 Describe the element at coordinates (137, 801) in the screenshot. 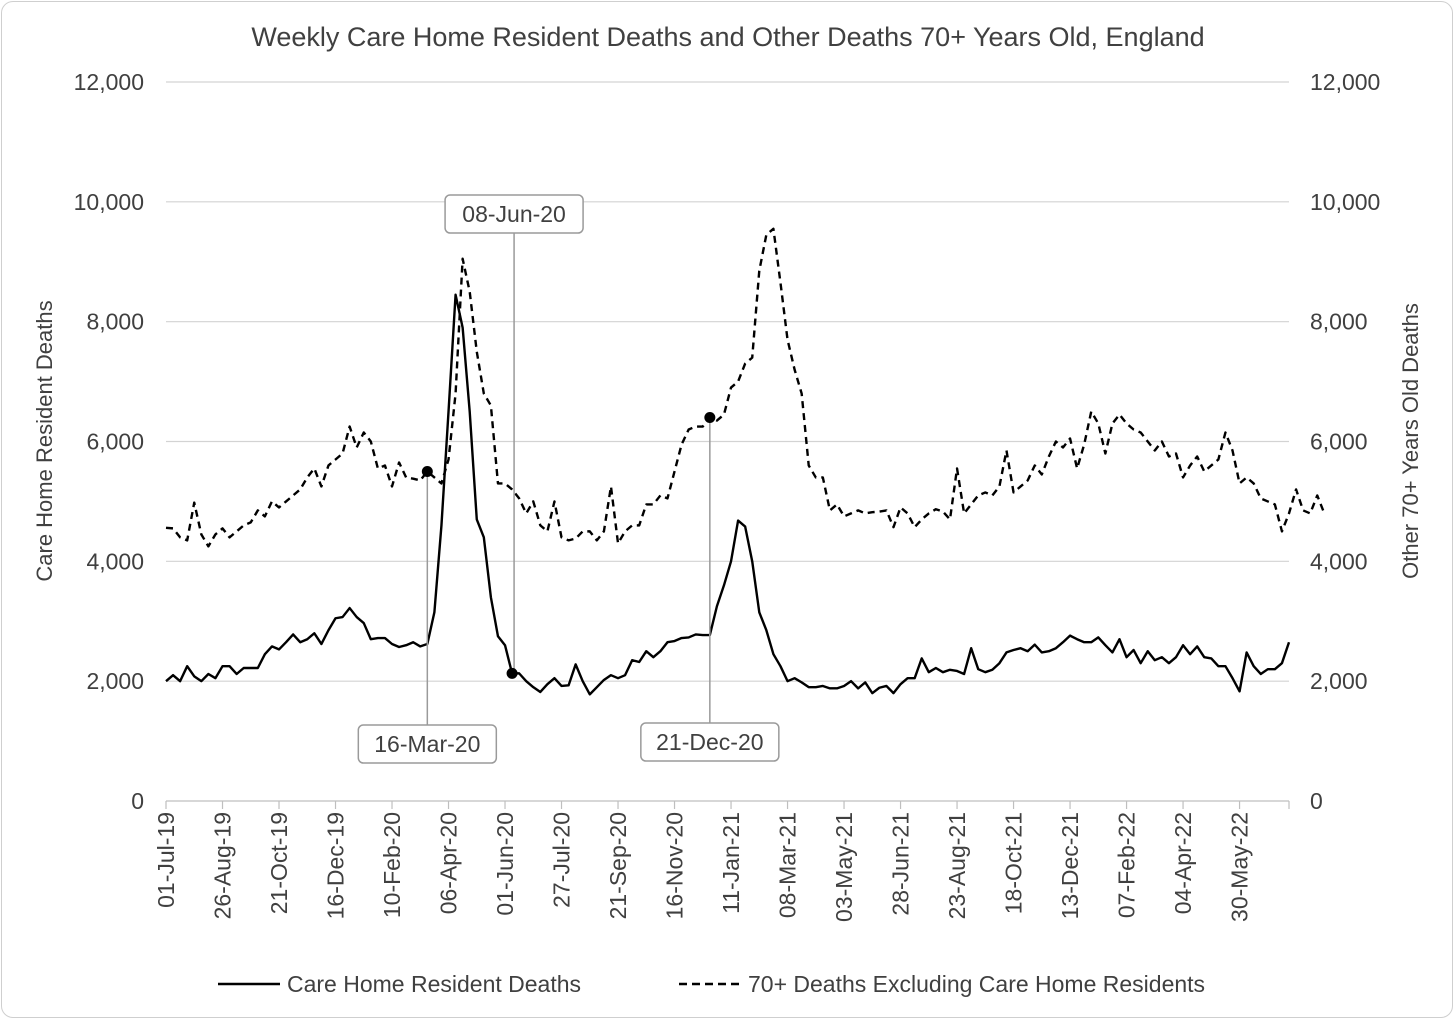

I see `y-tick-label: 0` at that location.